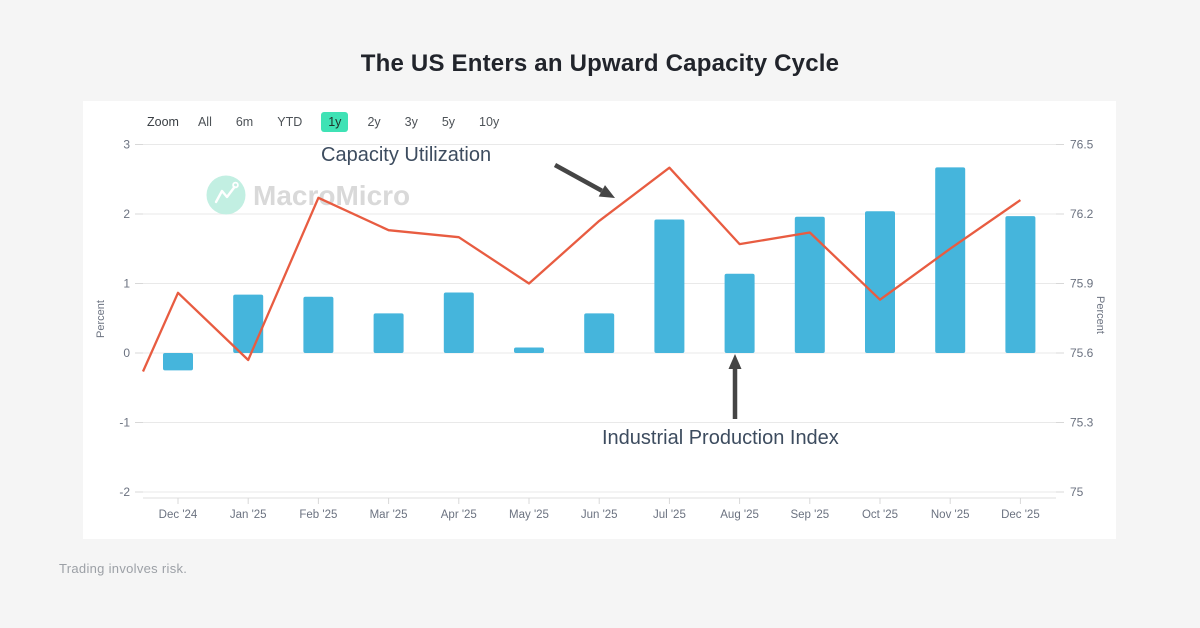 Image resolution: width=1200 pixels, height=628 pixels. What do you see at coordinates (1100, 315) in the screenshot?
I see `right-axis-title: Percent` at bounding box center [1100, 315].